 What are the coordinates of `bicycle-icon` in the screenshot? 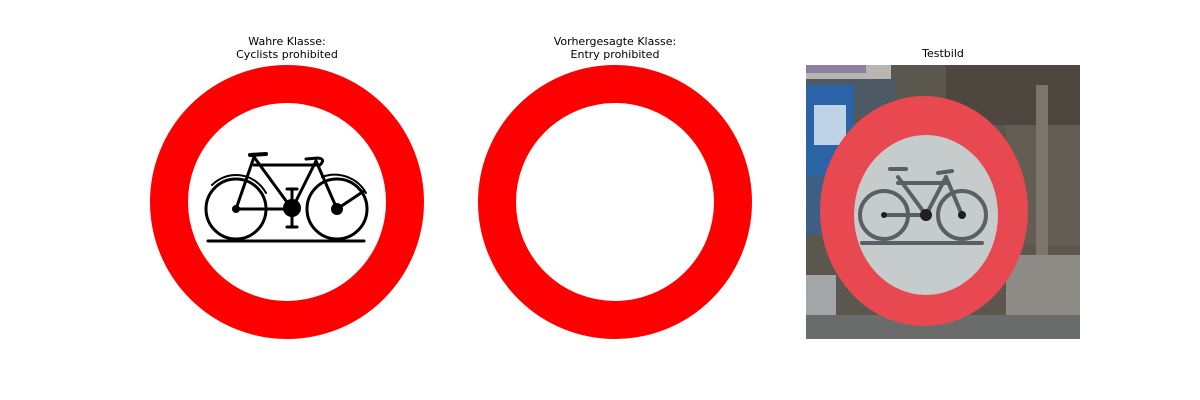 It's located at (923, 206).